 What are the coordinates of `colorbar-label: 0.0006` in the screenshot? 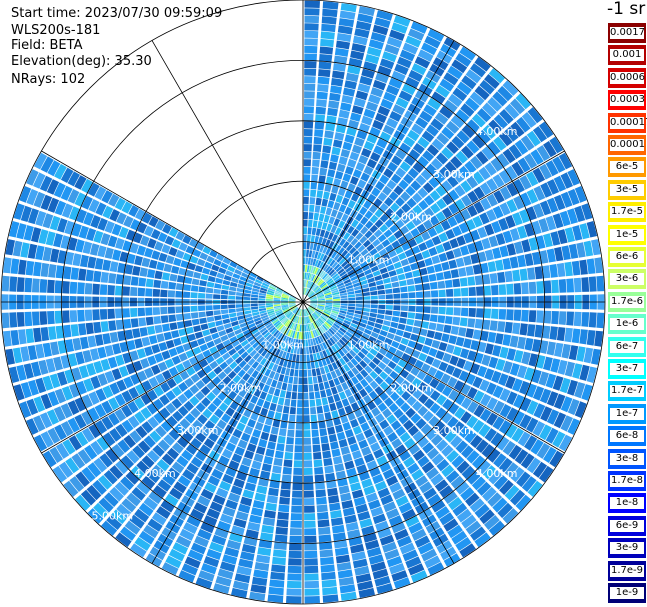 It's located at (627, 77).